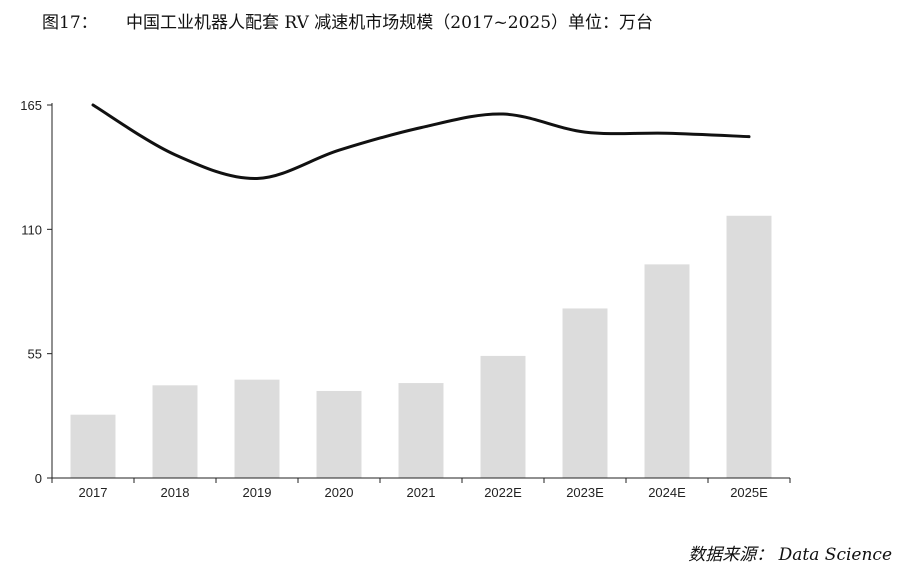  What do you see at coordinates (70, 23) in the screenshot?
I see `figure-label: 图17：` at bounding box center [70, 23].